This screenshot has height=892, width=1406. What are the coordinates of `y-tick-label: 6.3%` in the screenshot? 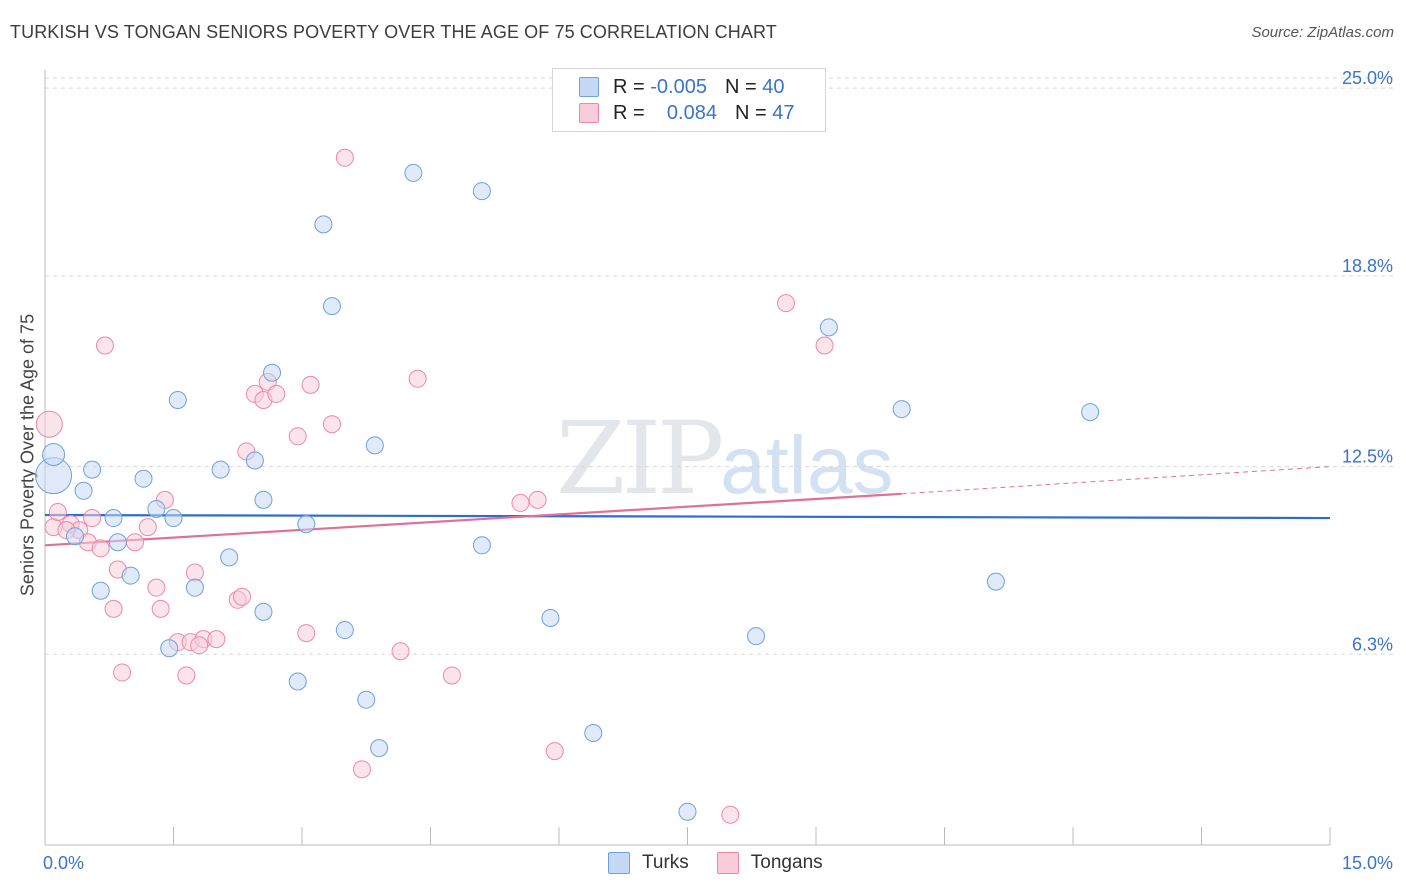 It's located at (1372, 644).